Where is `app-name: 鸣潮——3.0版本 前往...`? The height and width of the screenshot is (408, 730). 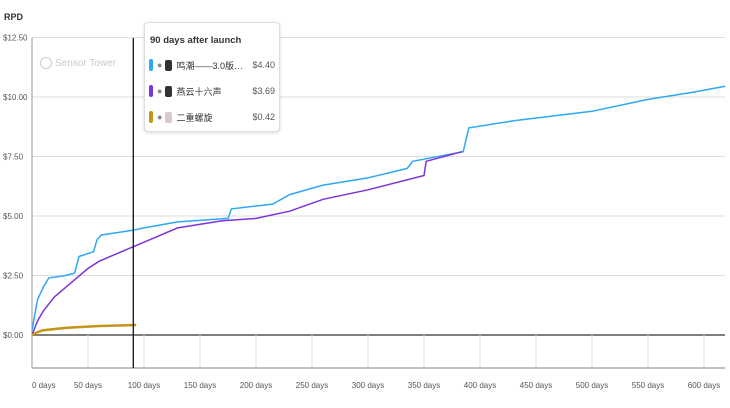 app-name: 鸣潮——3.0版本 前往... is located at coordinates (212, 65).